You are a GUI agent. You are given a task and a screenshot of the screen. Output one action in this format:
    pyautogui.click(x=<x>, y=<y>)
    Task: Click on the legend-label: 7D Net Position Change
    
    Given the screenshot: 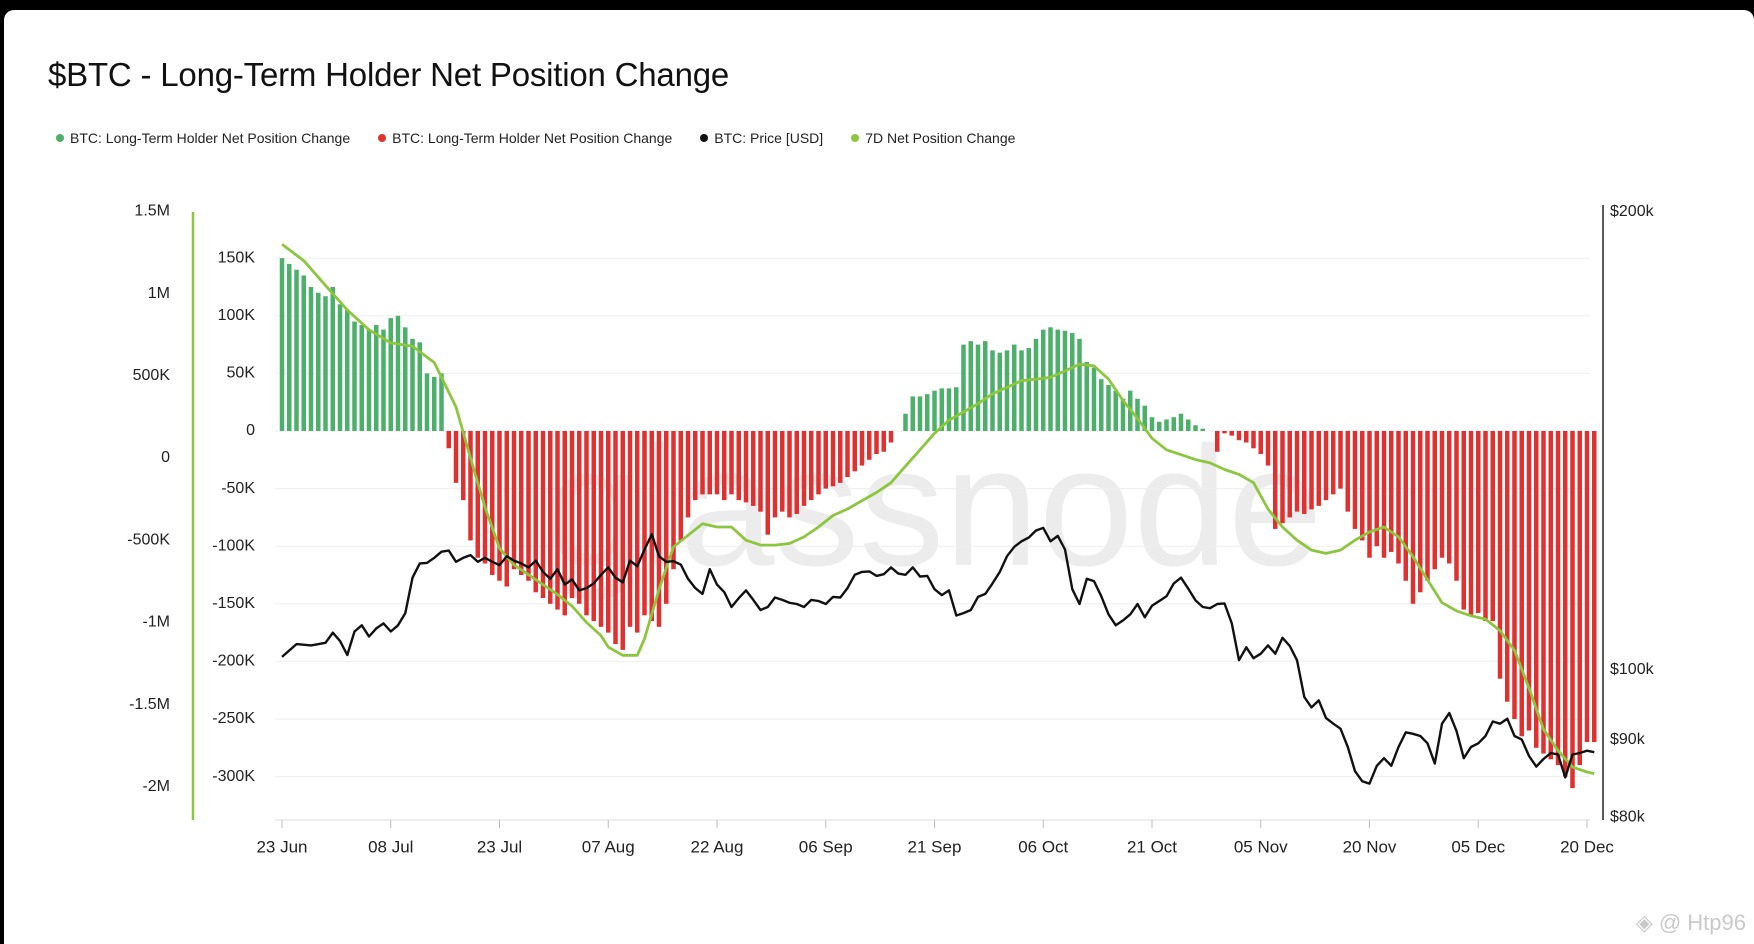 What is the action you would take?
    pyautogui.click(x=940, y=138)
    